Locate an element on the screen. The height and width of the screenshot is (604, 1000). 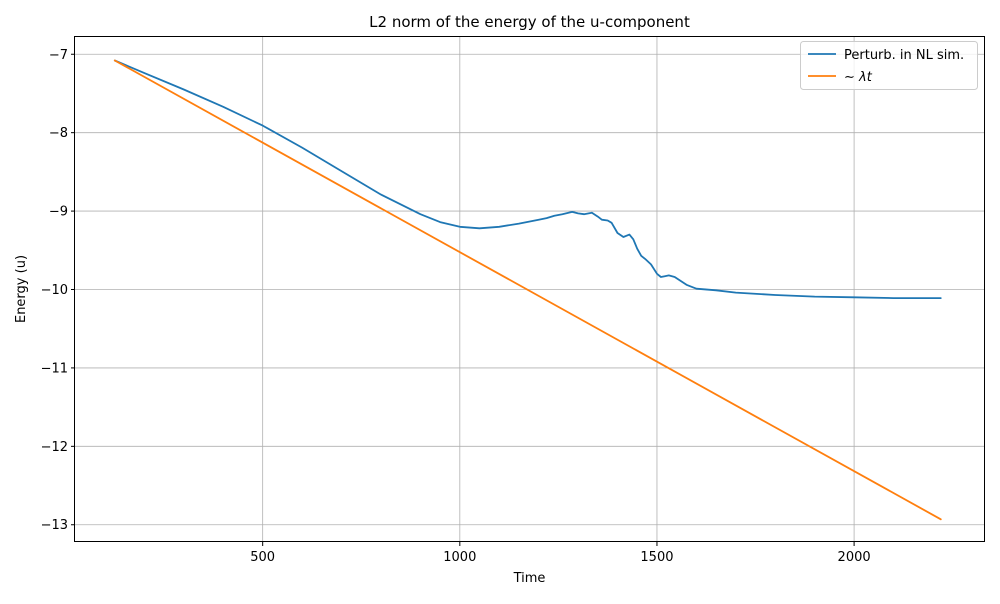
legend-label-perturb: Perturb. in NL sim. is located at coordinates (904, 55).